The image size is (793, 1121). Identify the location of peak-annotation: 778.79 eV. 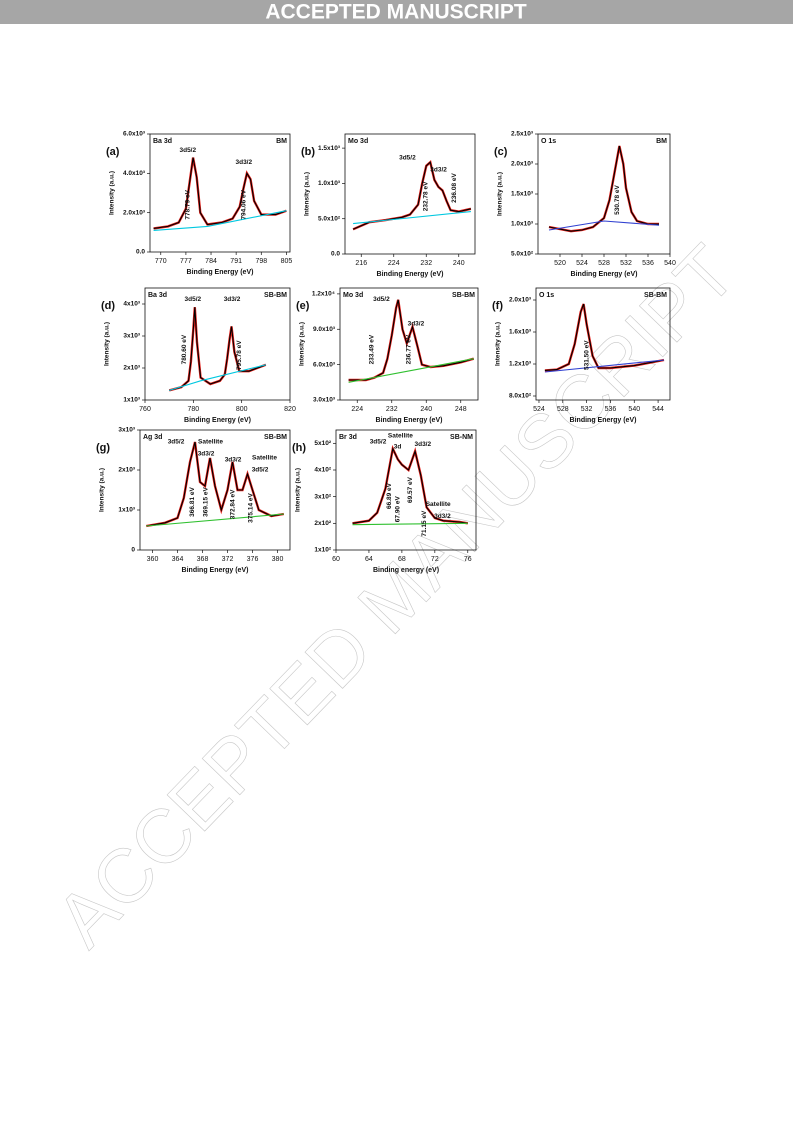
(188, 204).